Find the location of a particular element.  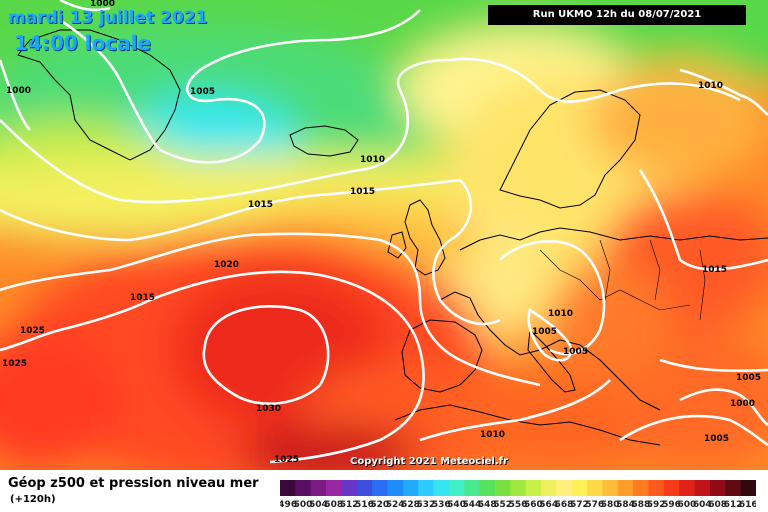

color-scale-tick-label: 568 is located at coordinates (564, 505).